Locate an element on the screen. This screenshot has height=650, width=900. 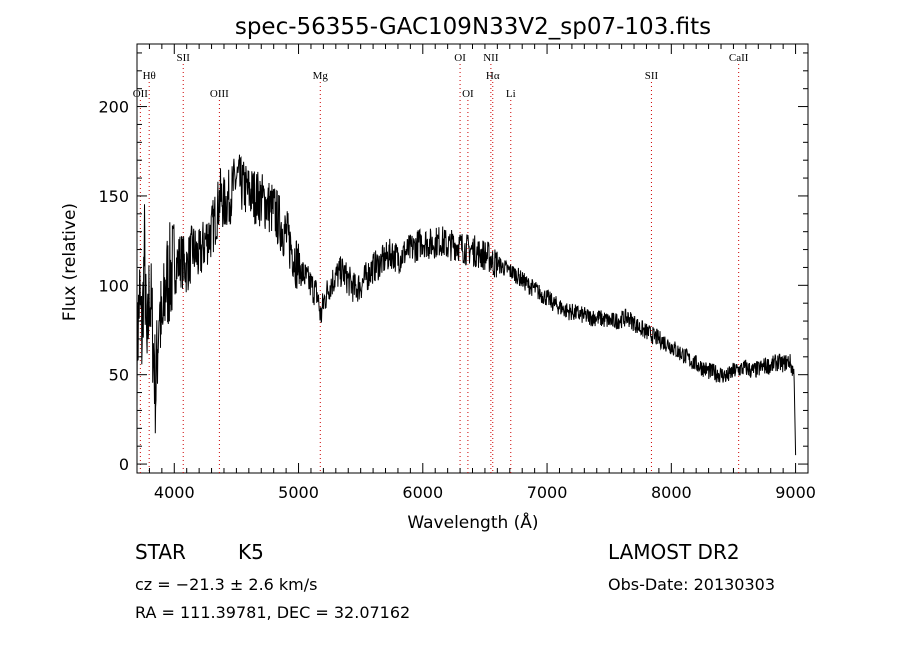
chart-title: spec-56355-GAC109N33V2_sp07-103.fits is located at coordinates (473, 27).